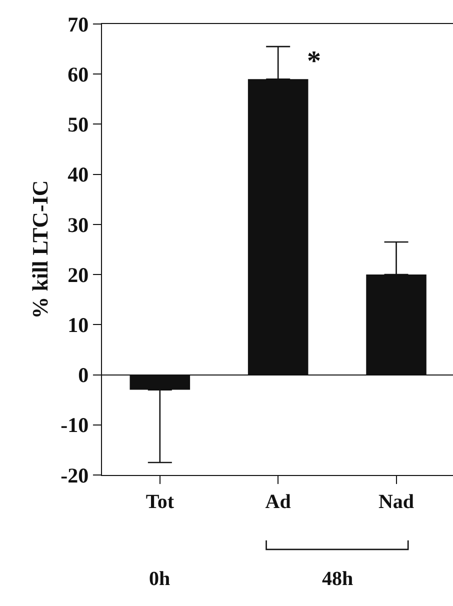 The width and height of the screenshot is (453, 606). I want to click on text: 48h, so click(338, 579).